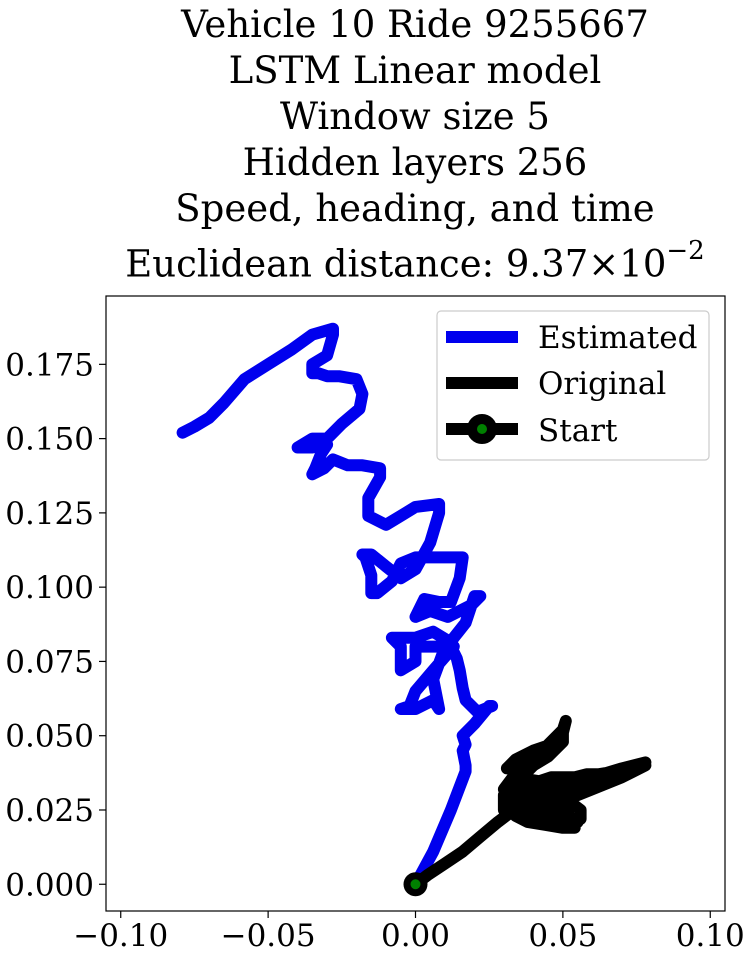 This screenshot has height=958, width=753. I want to click on distance-prefix: Euclidean distance:, so click(315, 264).